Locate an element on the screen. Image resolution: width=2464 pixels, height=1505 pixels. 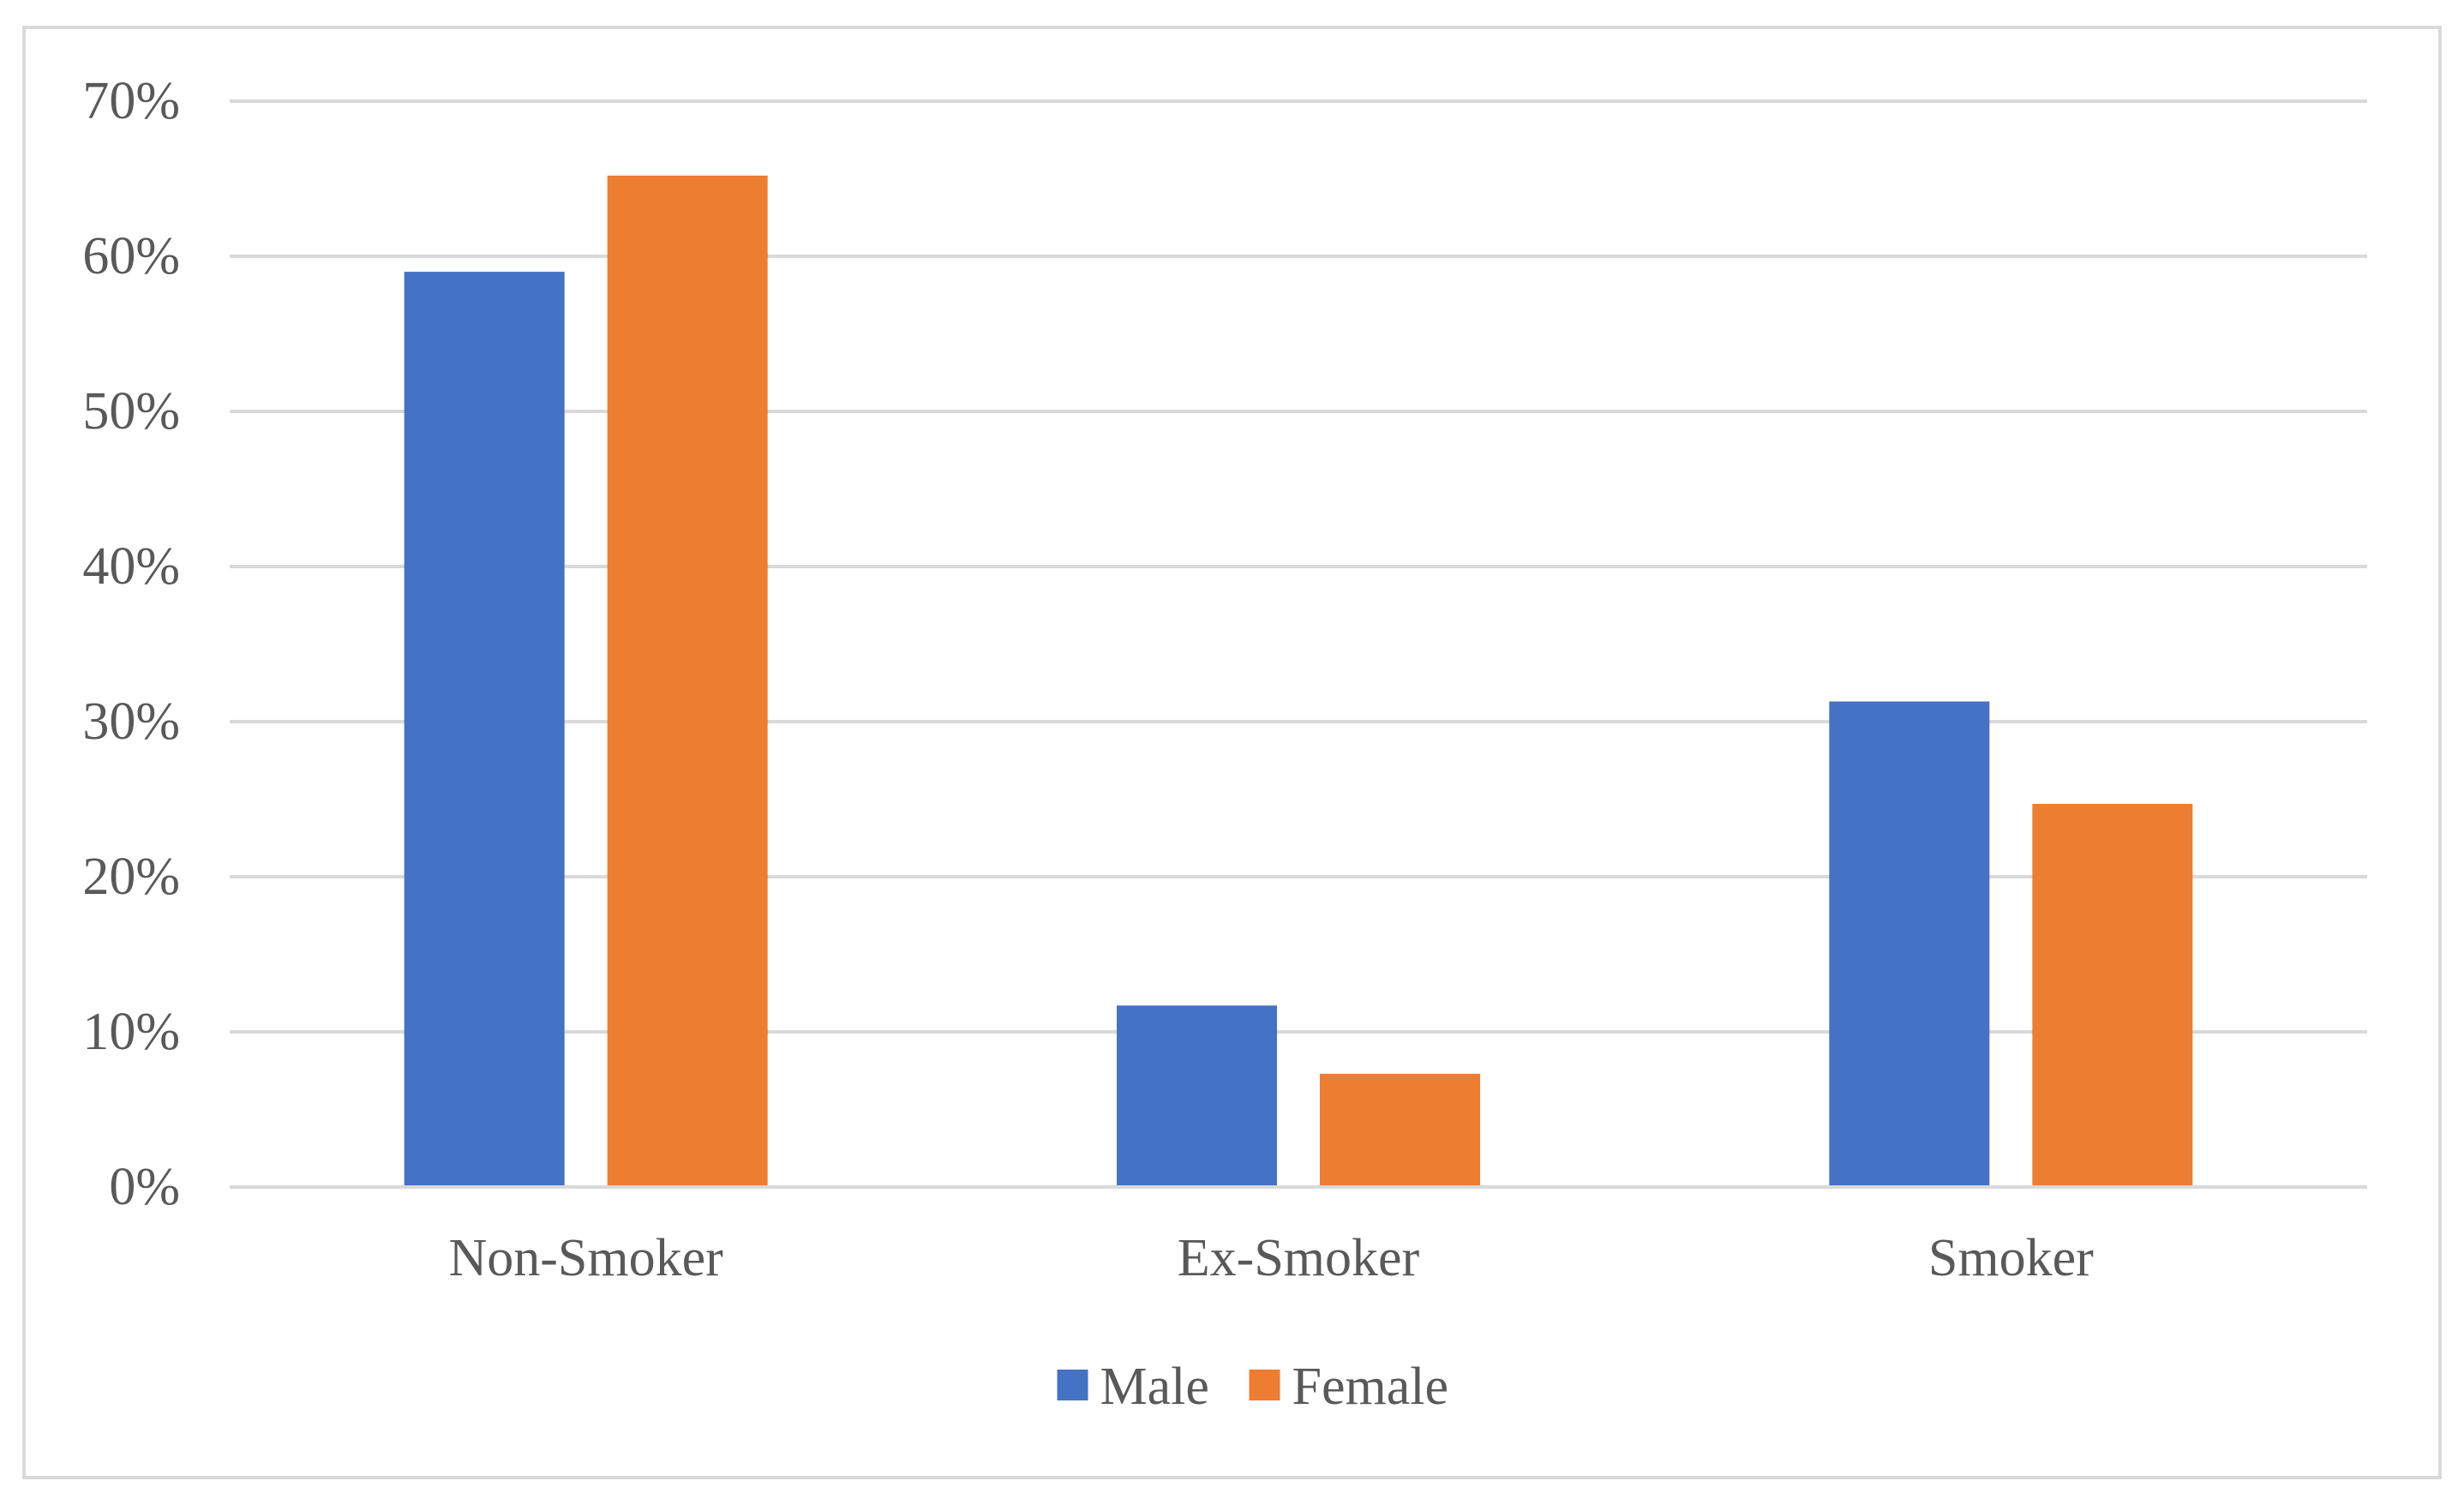
legend-swatch-male is located at coordinates (1072, 1385).